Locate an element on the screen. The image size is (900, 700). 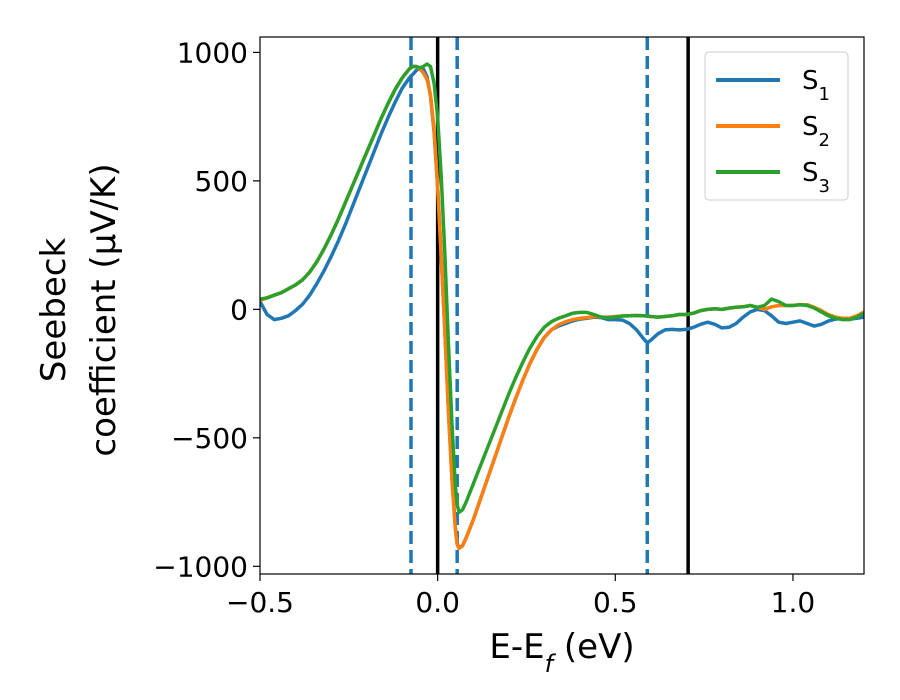
x-axis-title-main: E-E is located at coordinates (516, 647).